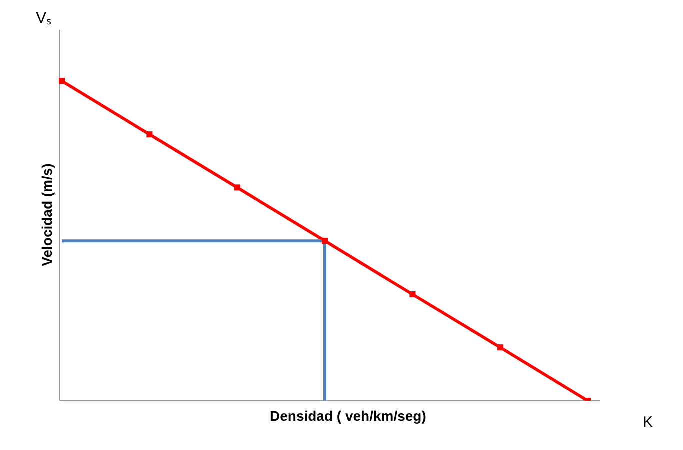  I want to click on text: Vₛ, so click(44, 18).